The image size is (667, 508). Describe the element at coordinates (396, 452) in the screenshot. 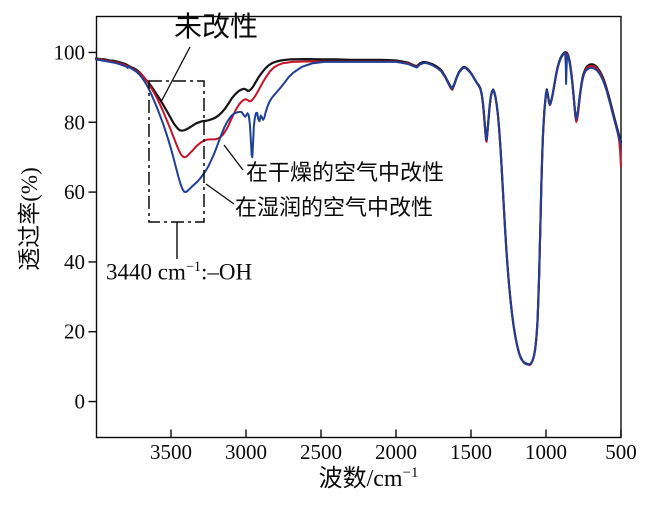

I see `x-tick-label: 2000` at that location.